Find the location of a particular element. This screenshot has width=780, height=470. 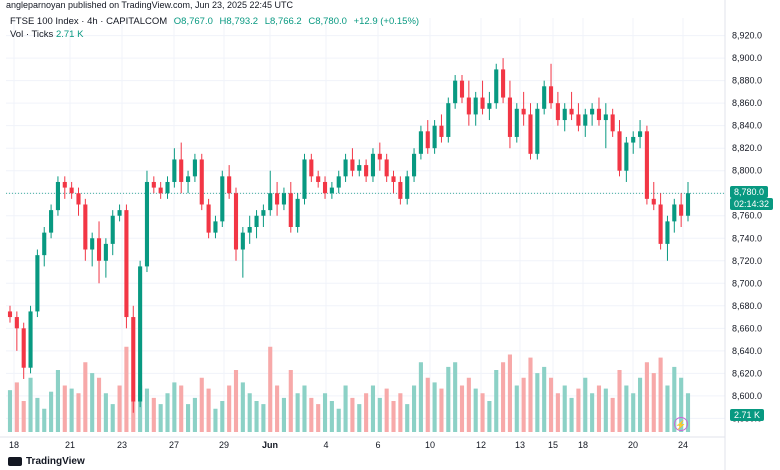

volume-badge: 2.71 K is located at coordinates (747, 415).